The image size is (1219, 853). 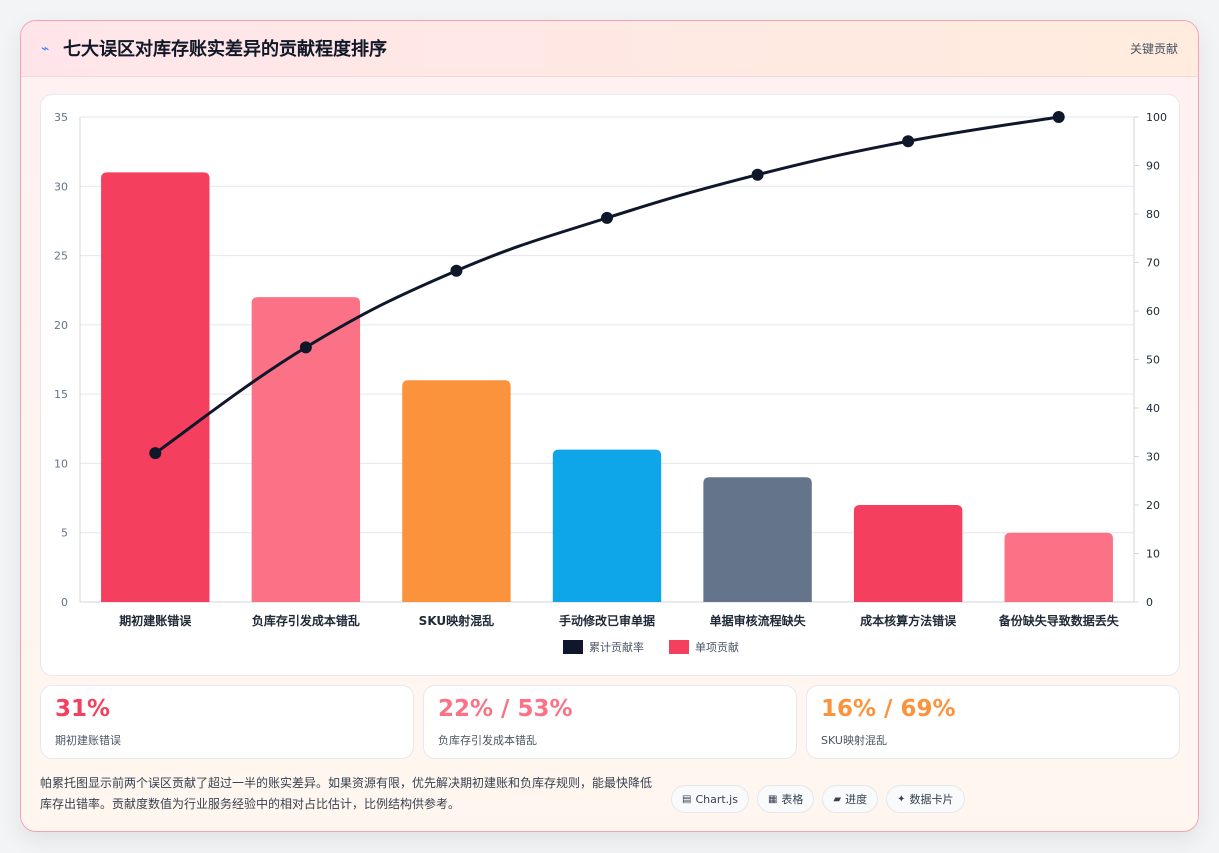 I want to click on x-tick-label: 负库存引发成本错乱, so click(x=306, y=620).